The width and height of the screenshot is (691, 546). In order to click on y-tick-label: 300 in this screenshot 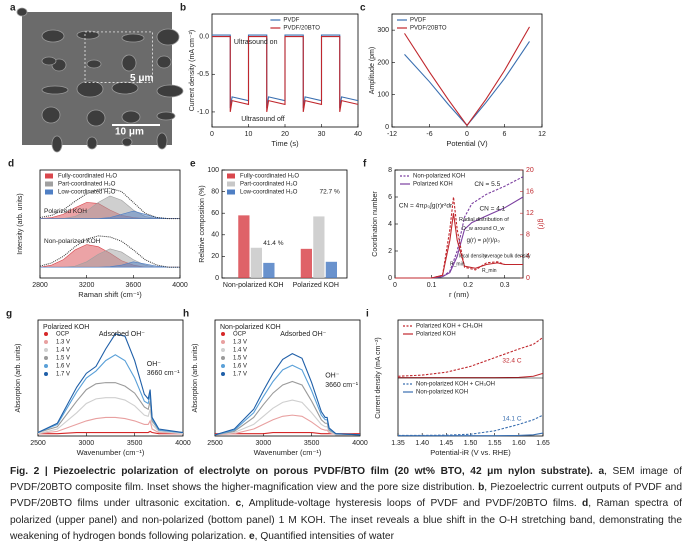, I will do `click(383, 30)`.